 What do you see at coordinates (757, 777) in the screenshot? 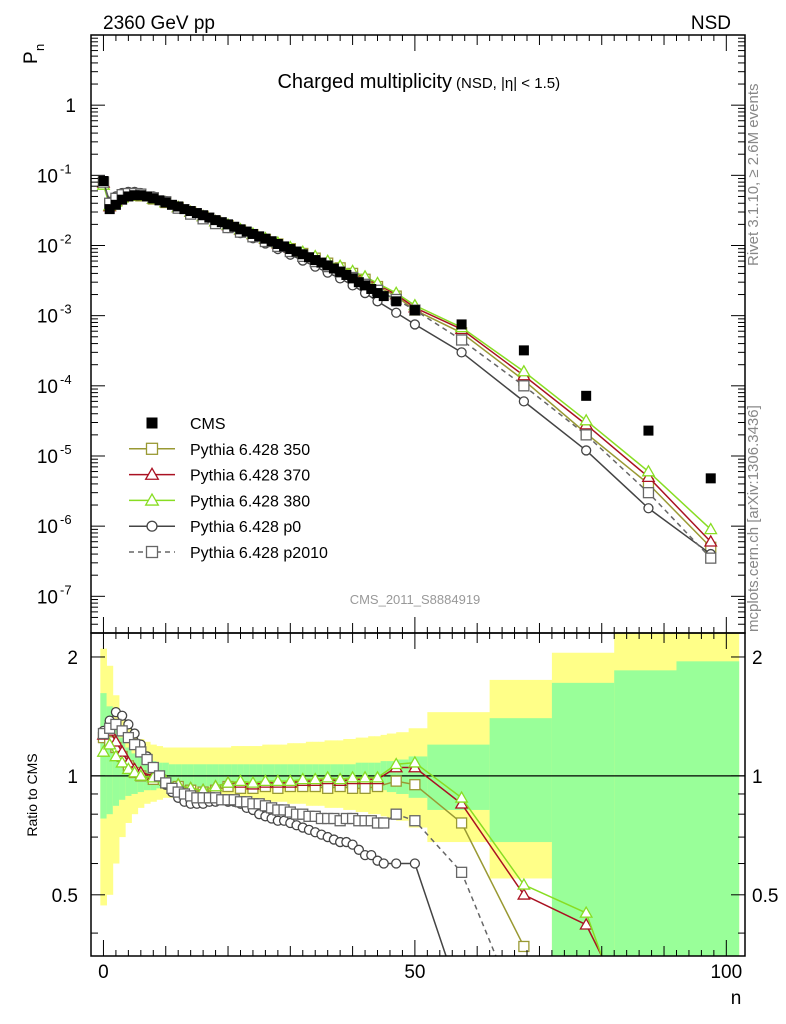
I see `ratio-y-tick-label-right: 1` at bounding box center [757, 777].